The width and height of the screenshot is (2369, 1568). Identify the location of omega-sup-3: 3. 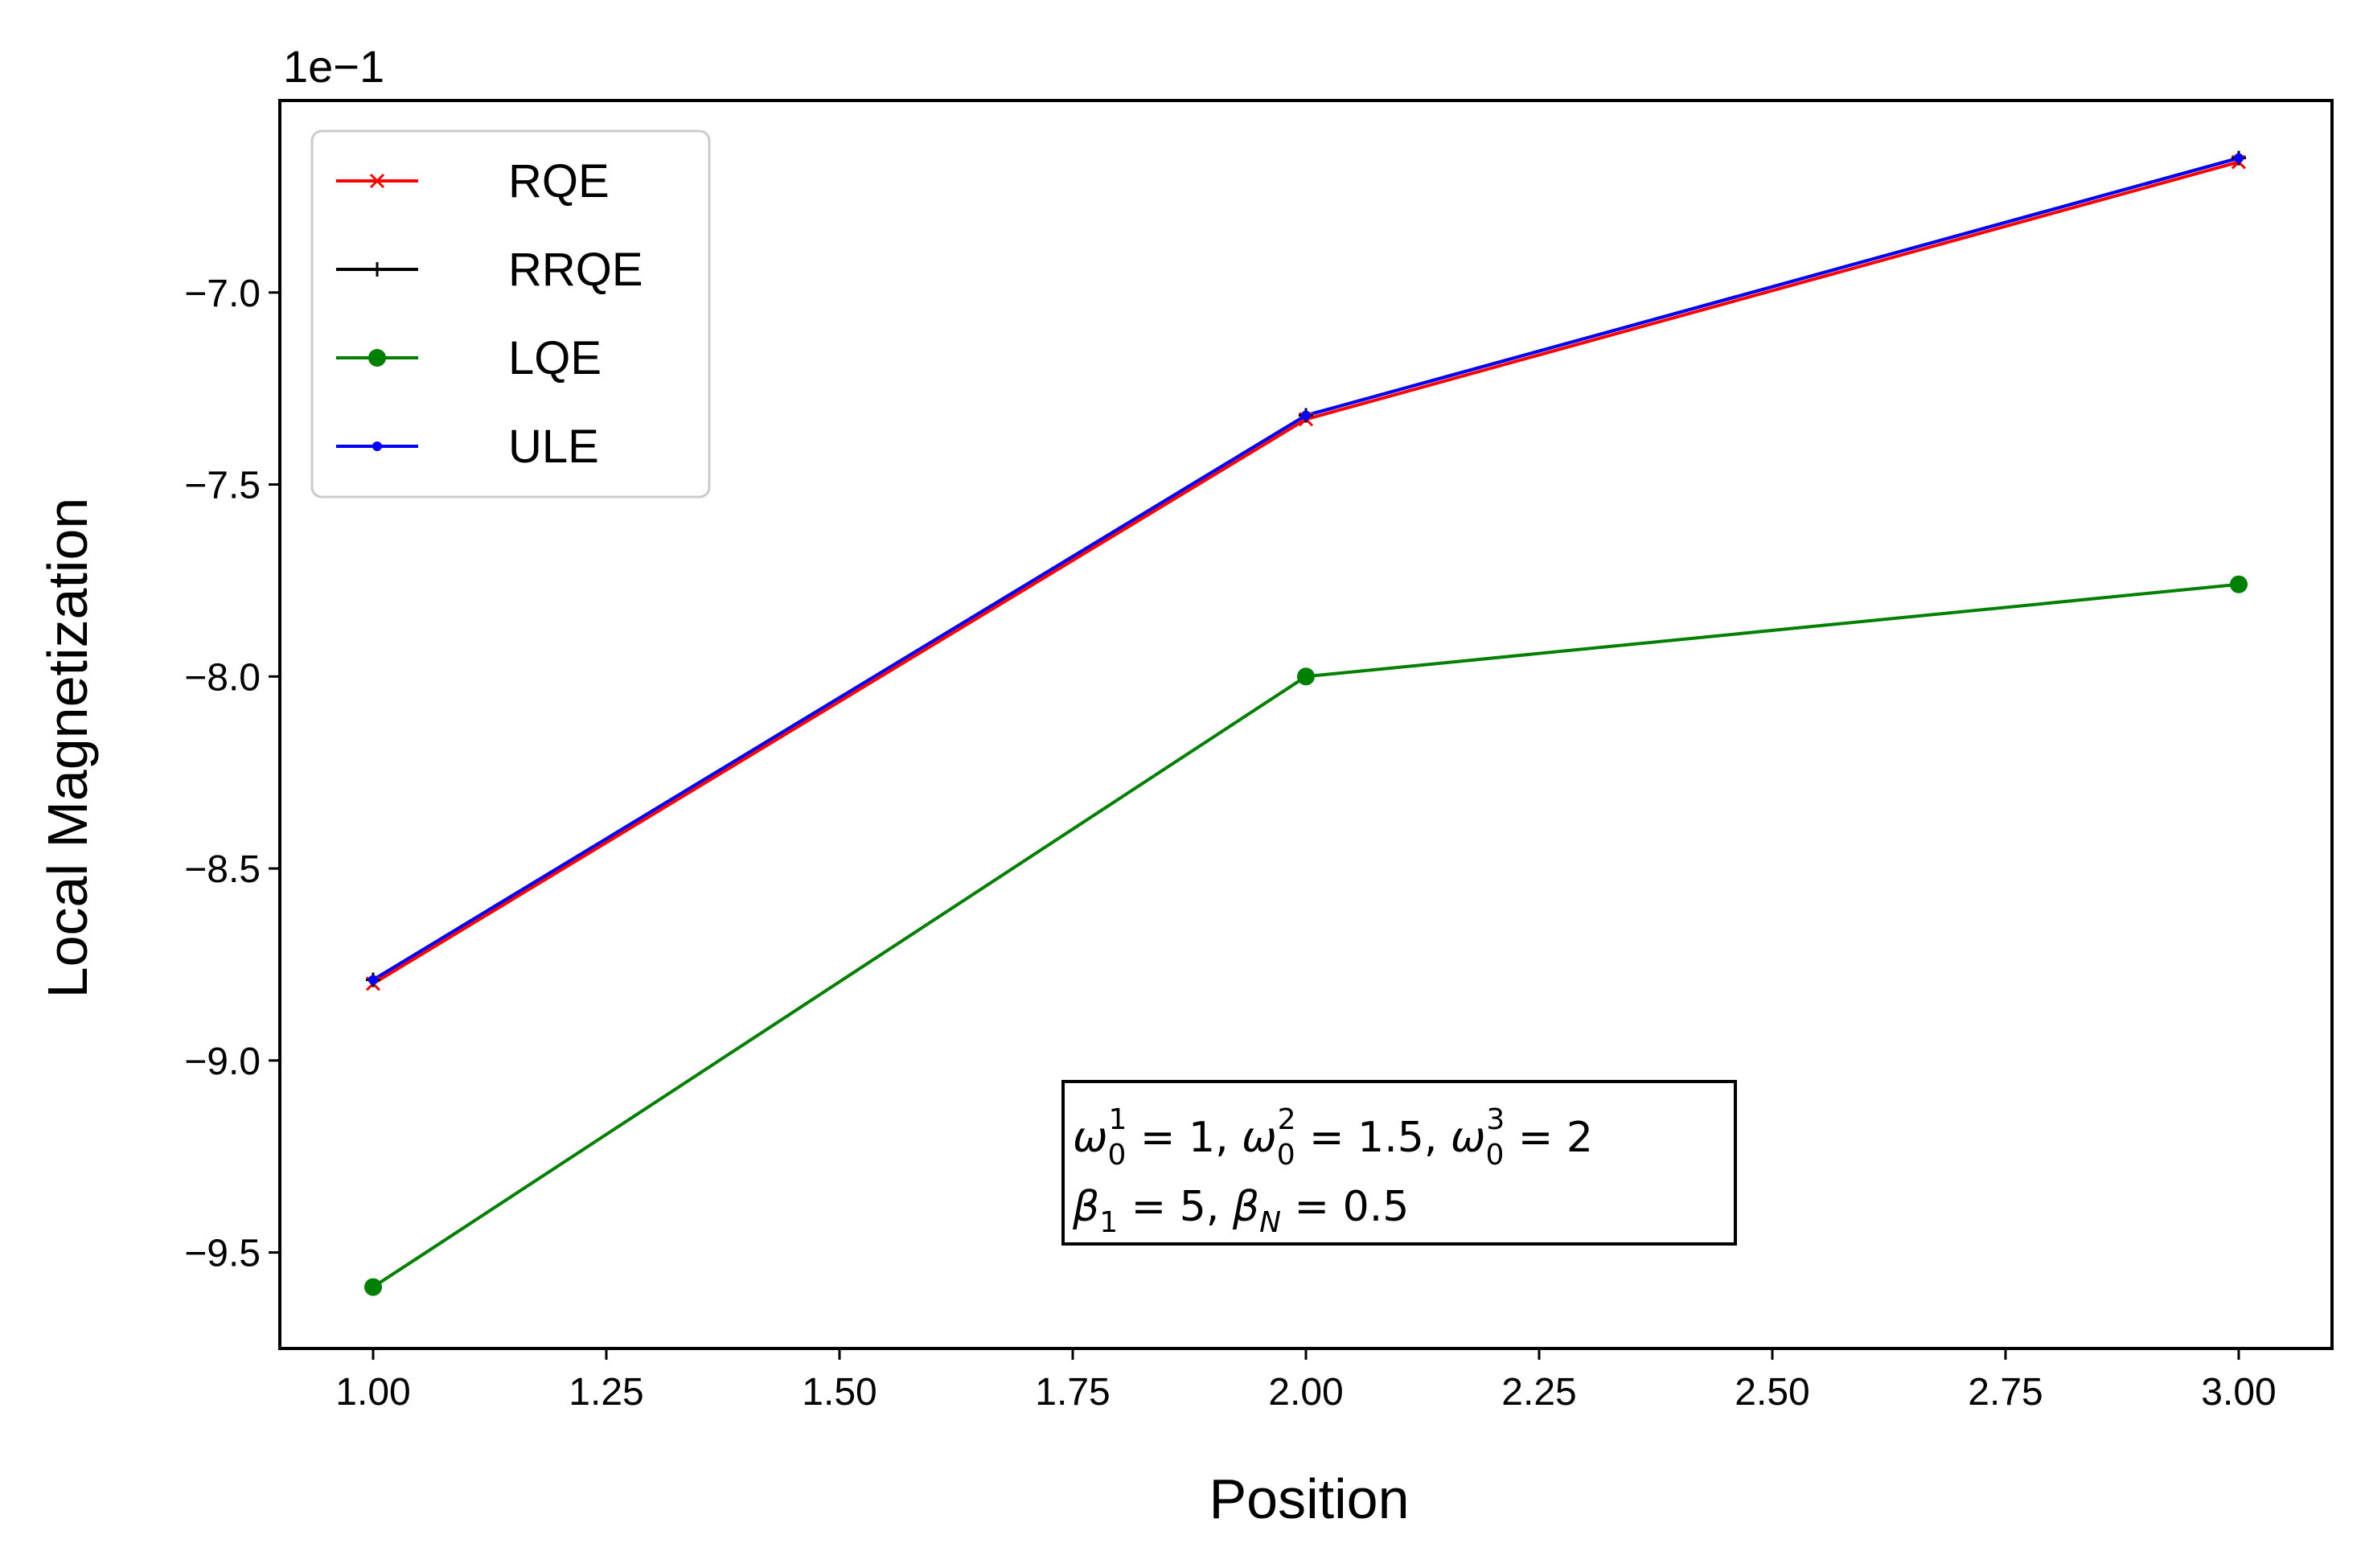
(1495, 1119).